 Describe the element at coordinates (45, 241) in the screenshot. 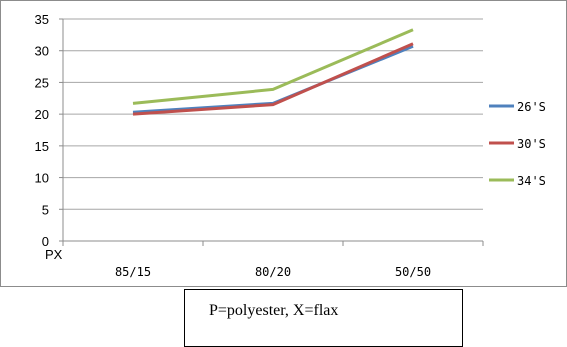

I see `y-tick-label: 0` at that location.